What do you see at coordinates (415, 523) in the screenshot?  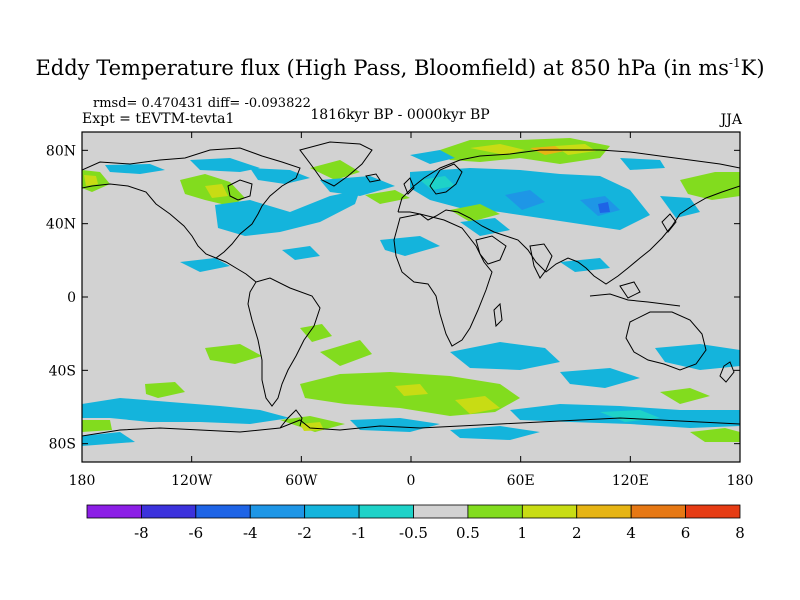 I see `colorbar: -8 -6 -4 -2 -1 -0.5 0.5 1 2 4 6 8` at bounding box center [415, 523].